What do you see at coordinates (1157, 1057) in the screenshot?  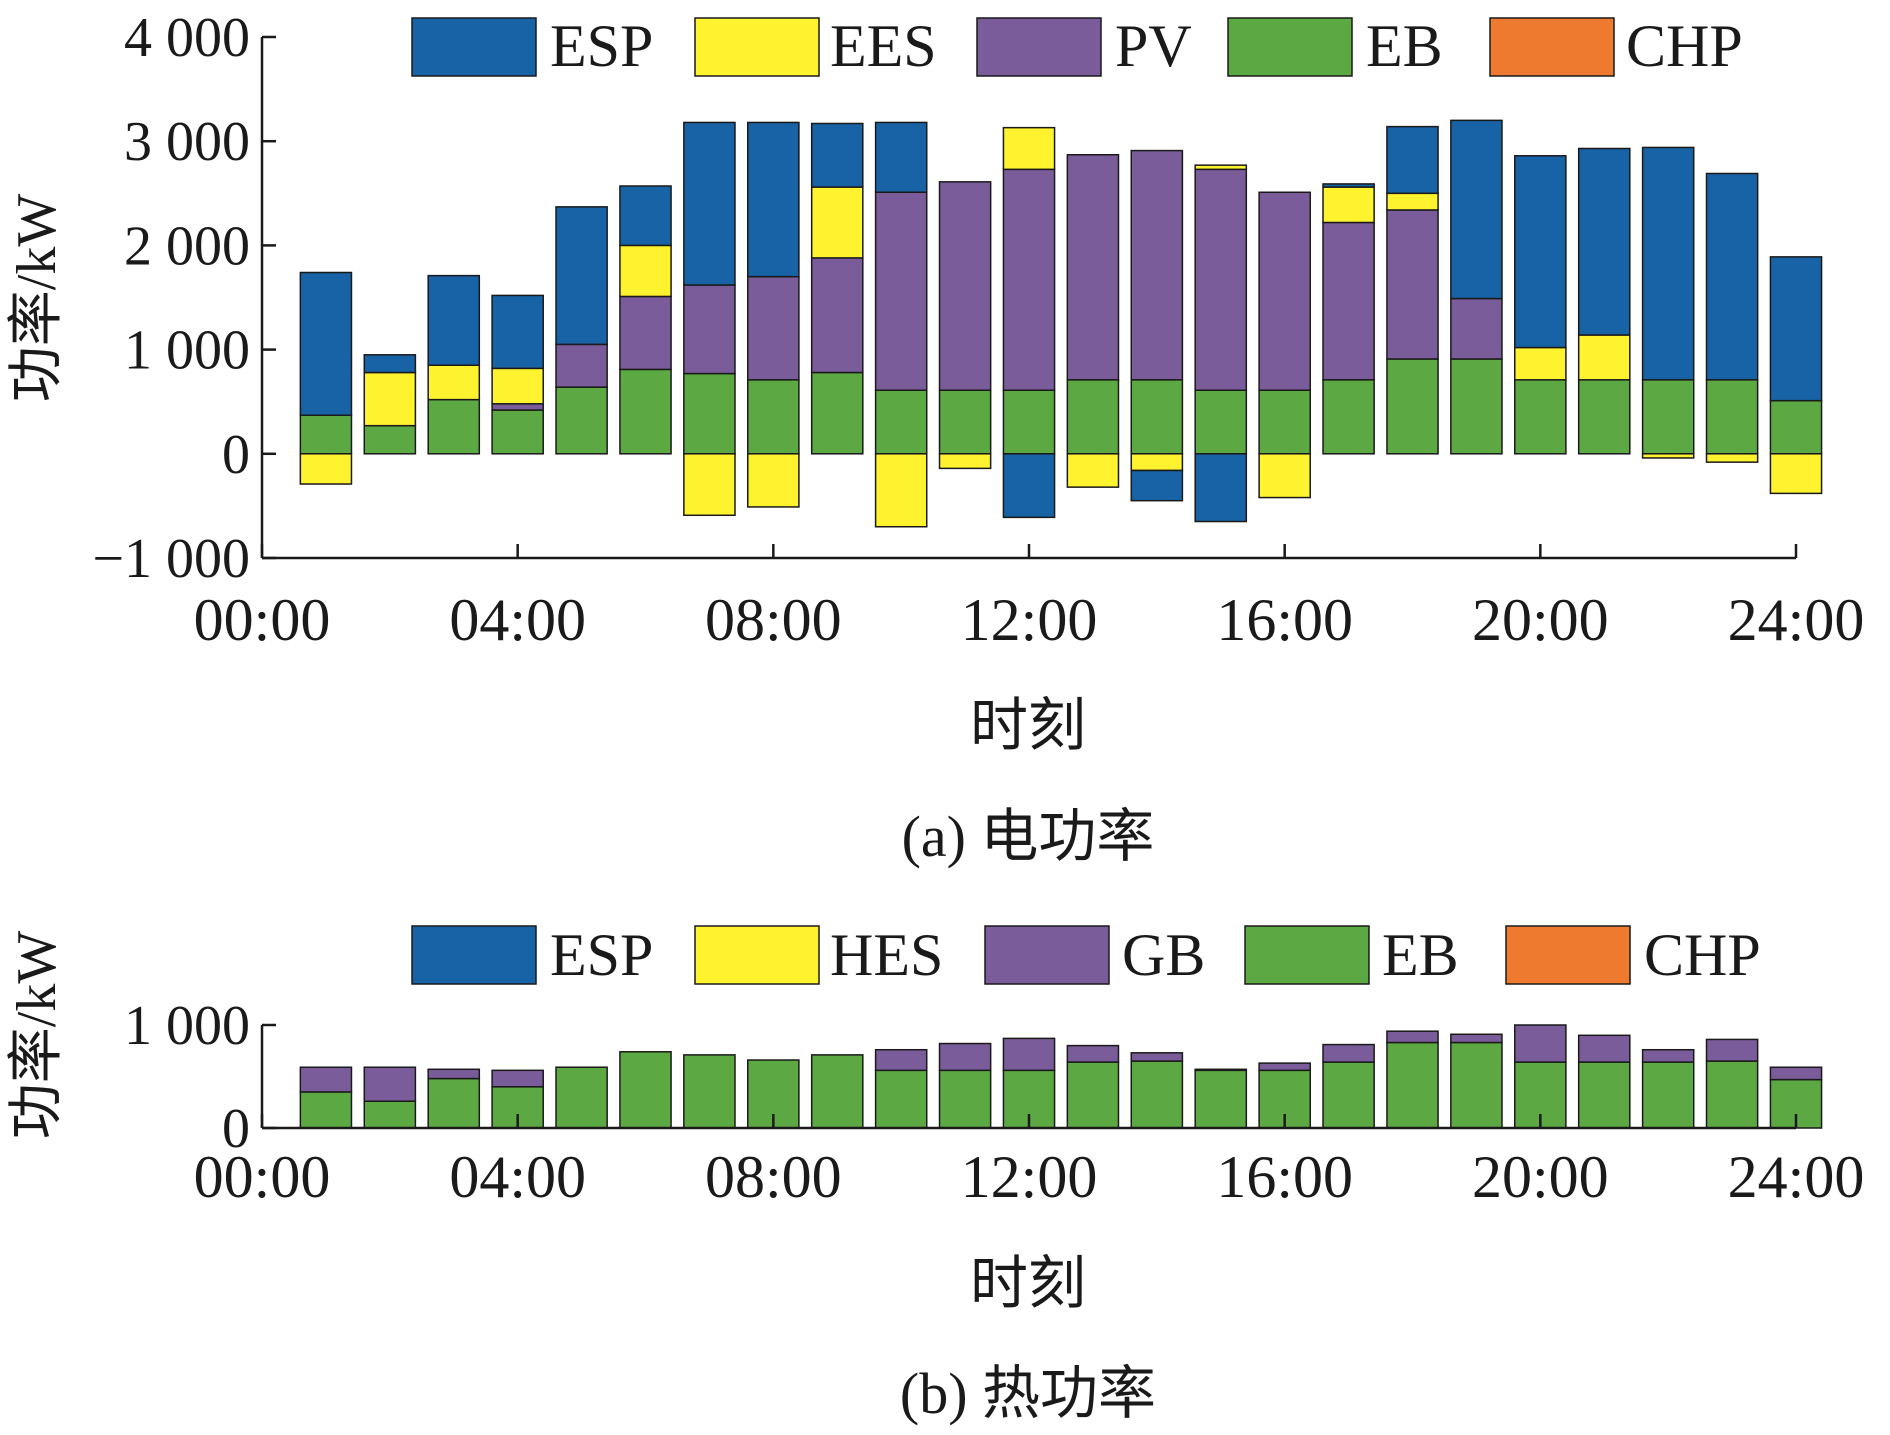 I see `bar-gb-h14` at bounding box center [1157, 1057].